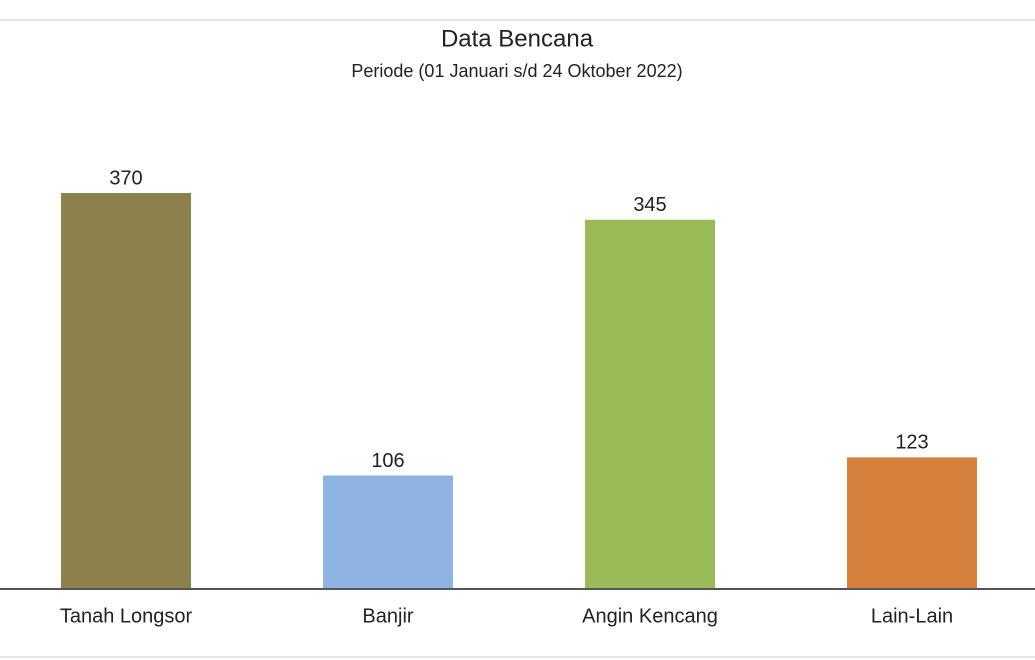 The image size is (1035, 660). What do you see at coordinates (912, 616) in the screenshot?
I see `x-tick-label: Lain-Lain` at bounding box center [912, 616].